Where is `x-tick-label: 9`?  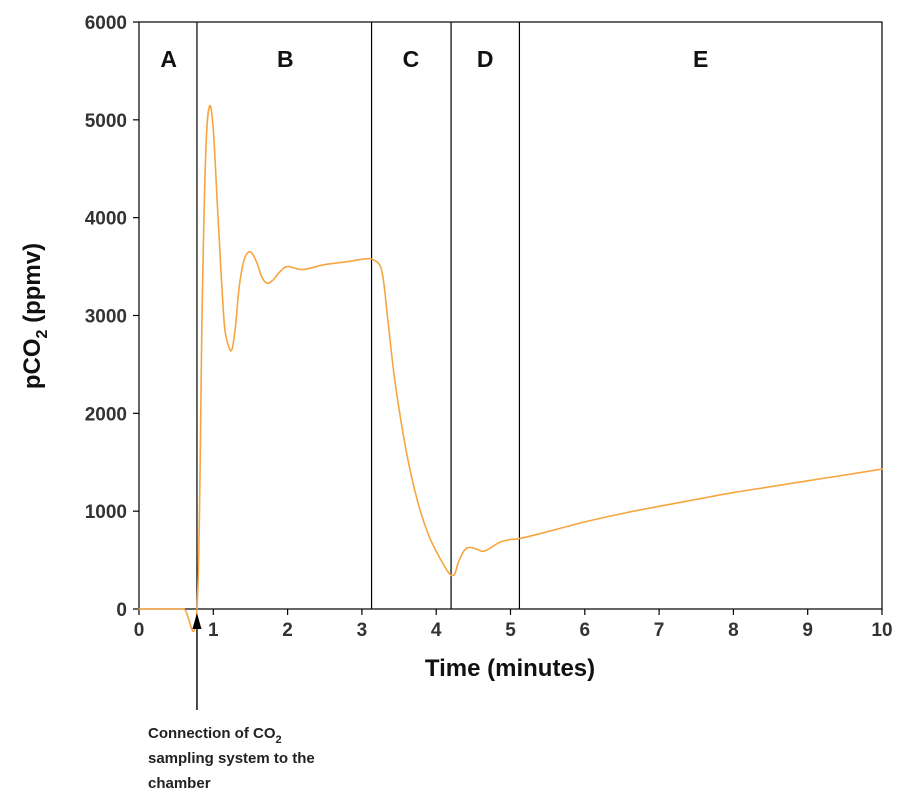
x-tick-label: 9 is located at coordinates (807, 630).